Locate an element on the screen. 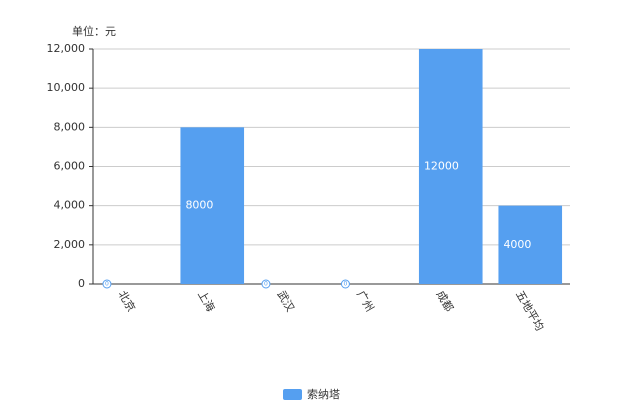 The image size is (620, 413). x-tick-label: 武汉 is located at coordinates (286, 302).